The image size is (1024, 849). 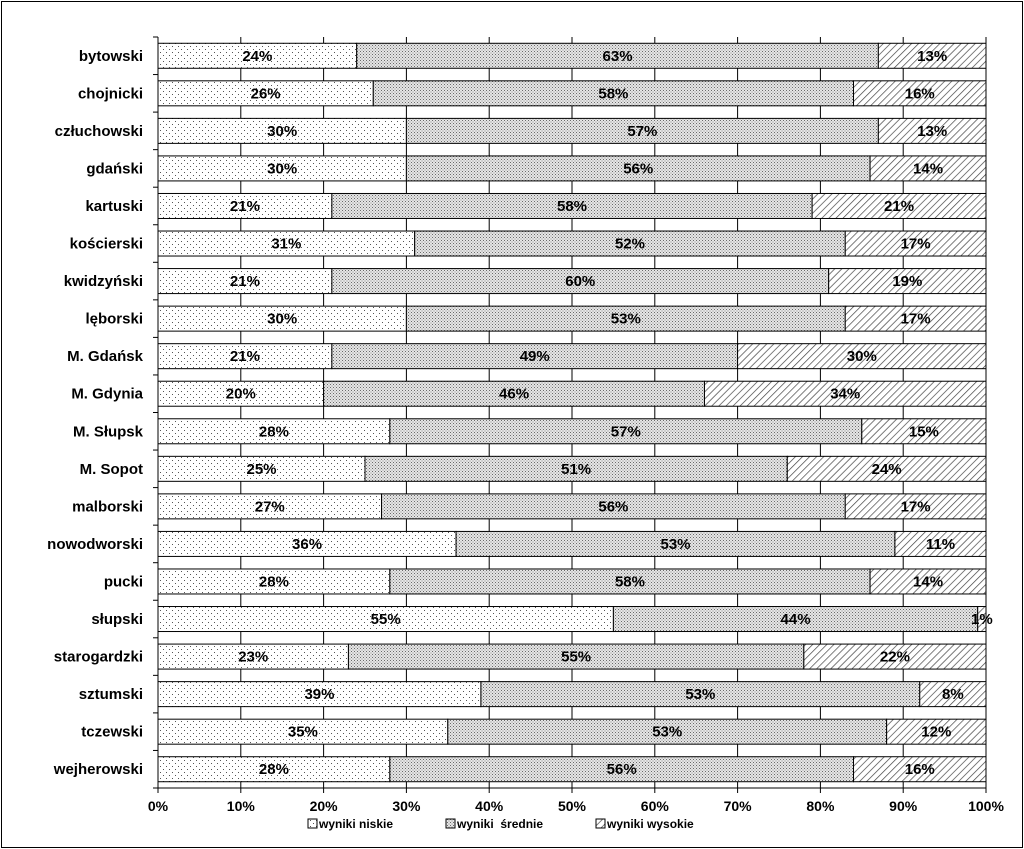 What do you see at coordinates (108, 431) in the screenshot?
I see `category-label: M. Słupsk` at bounding box center [108, 431].